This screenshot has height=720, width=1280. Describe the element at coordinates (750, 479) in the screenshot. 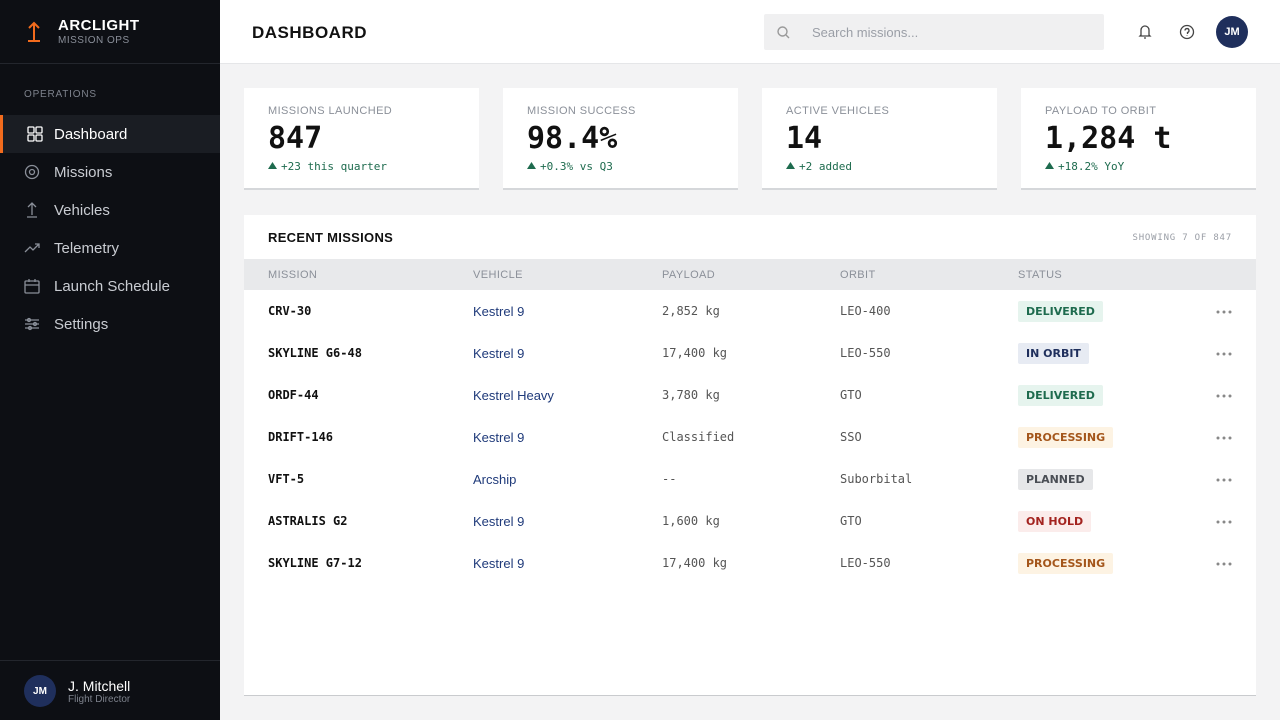

I see `table-row: VFT-5 Arcship -- Suborbital PLANNED` at that location.